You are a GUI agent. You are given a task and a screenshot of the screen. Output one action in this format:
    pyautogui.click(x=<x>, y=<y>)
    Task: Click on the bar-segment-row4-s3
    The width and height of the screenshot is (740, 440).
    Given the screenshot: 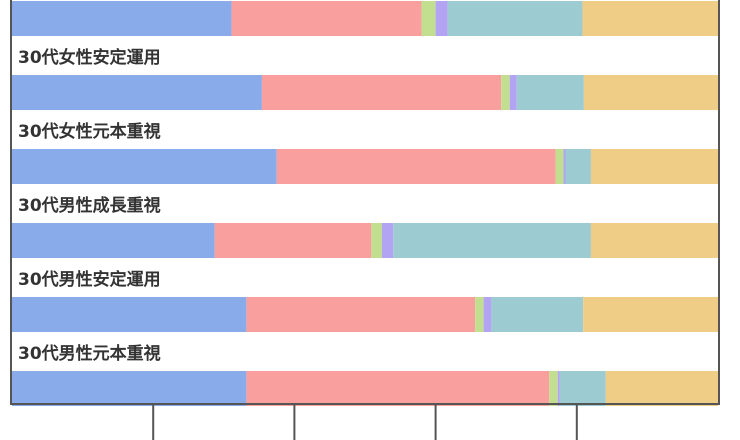 What is the action you would take?
    pyautogui.click(x=487, y=314)
    